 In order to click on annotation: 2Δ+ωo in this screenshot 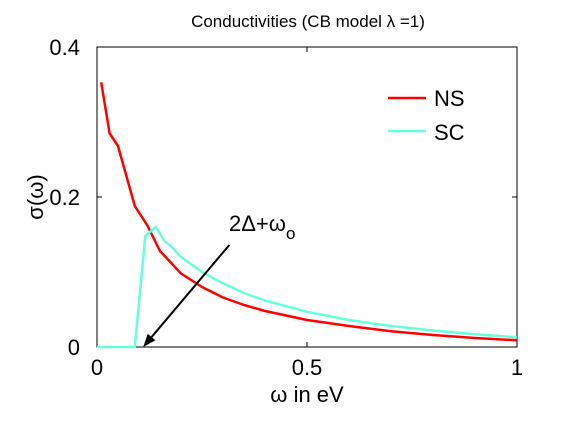, I will do `click(219, 279)`.